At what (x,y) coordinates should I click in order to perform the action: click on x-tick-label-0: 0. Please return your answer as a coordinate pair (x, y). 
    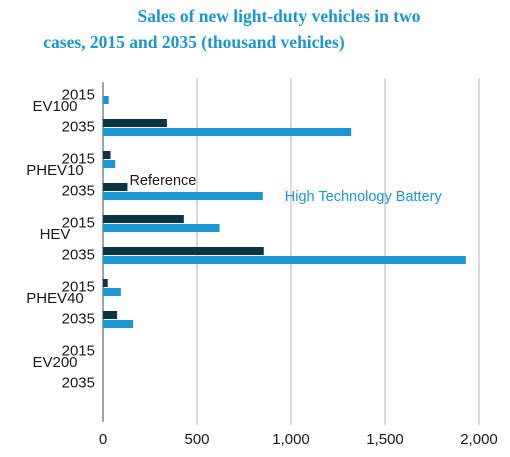
    Looking at the image, I should click on (103, 439).